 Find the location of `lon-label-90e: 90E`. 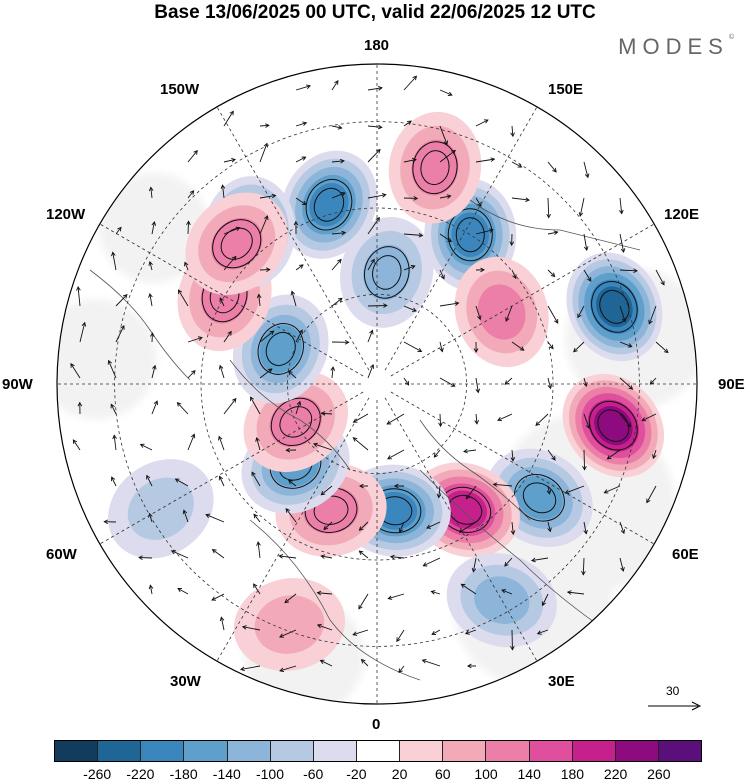

lon-label-90e: 90E is located at coordinates (731, 384).